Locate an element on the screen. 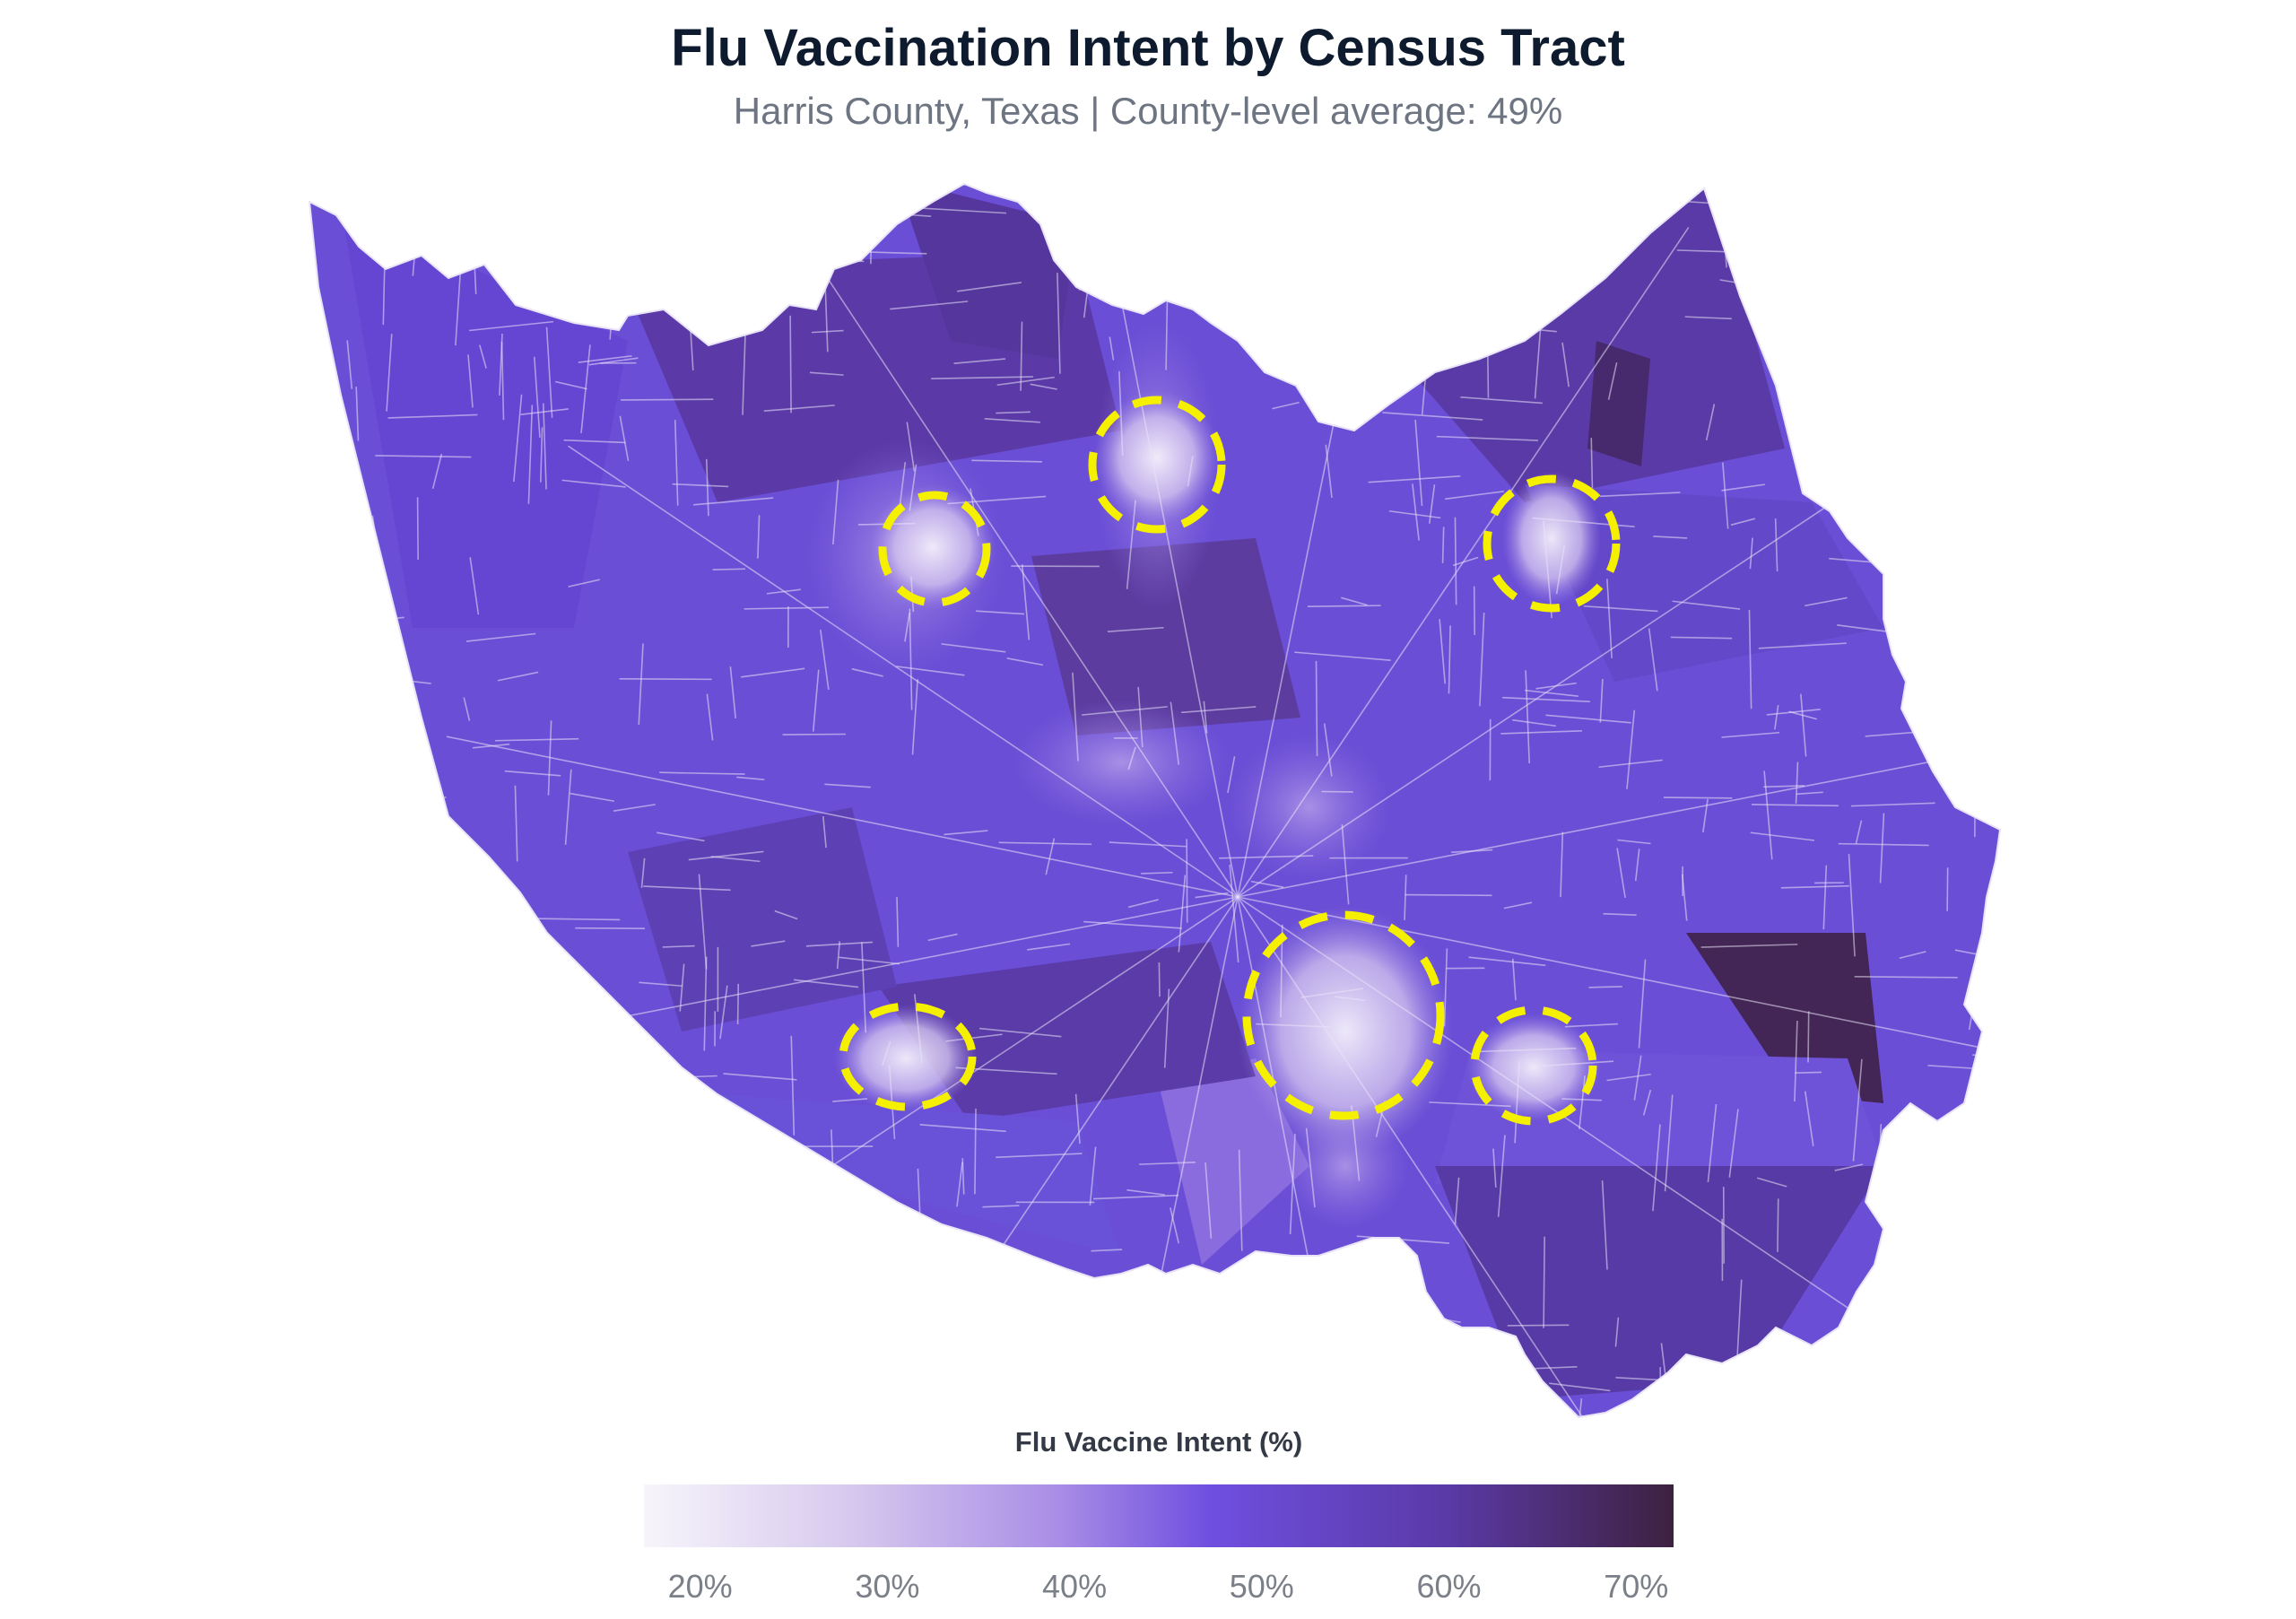 The width and height of the screenshot is (2296, 1619). legend-tick-label: 60% is located at coordinates (1449, 1586).